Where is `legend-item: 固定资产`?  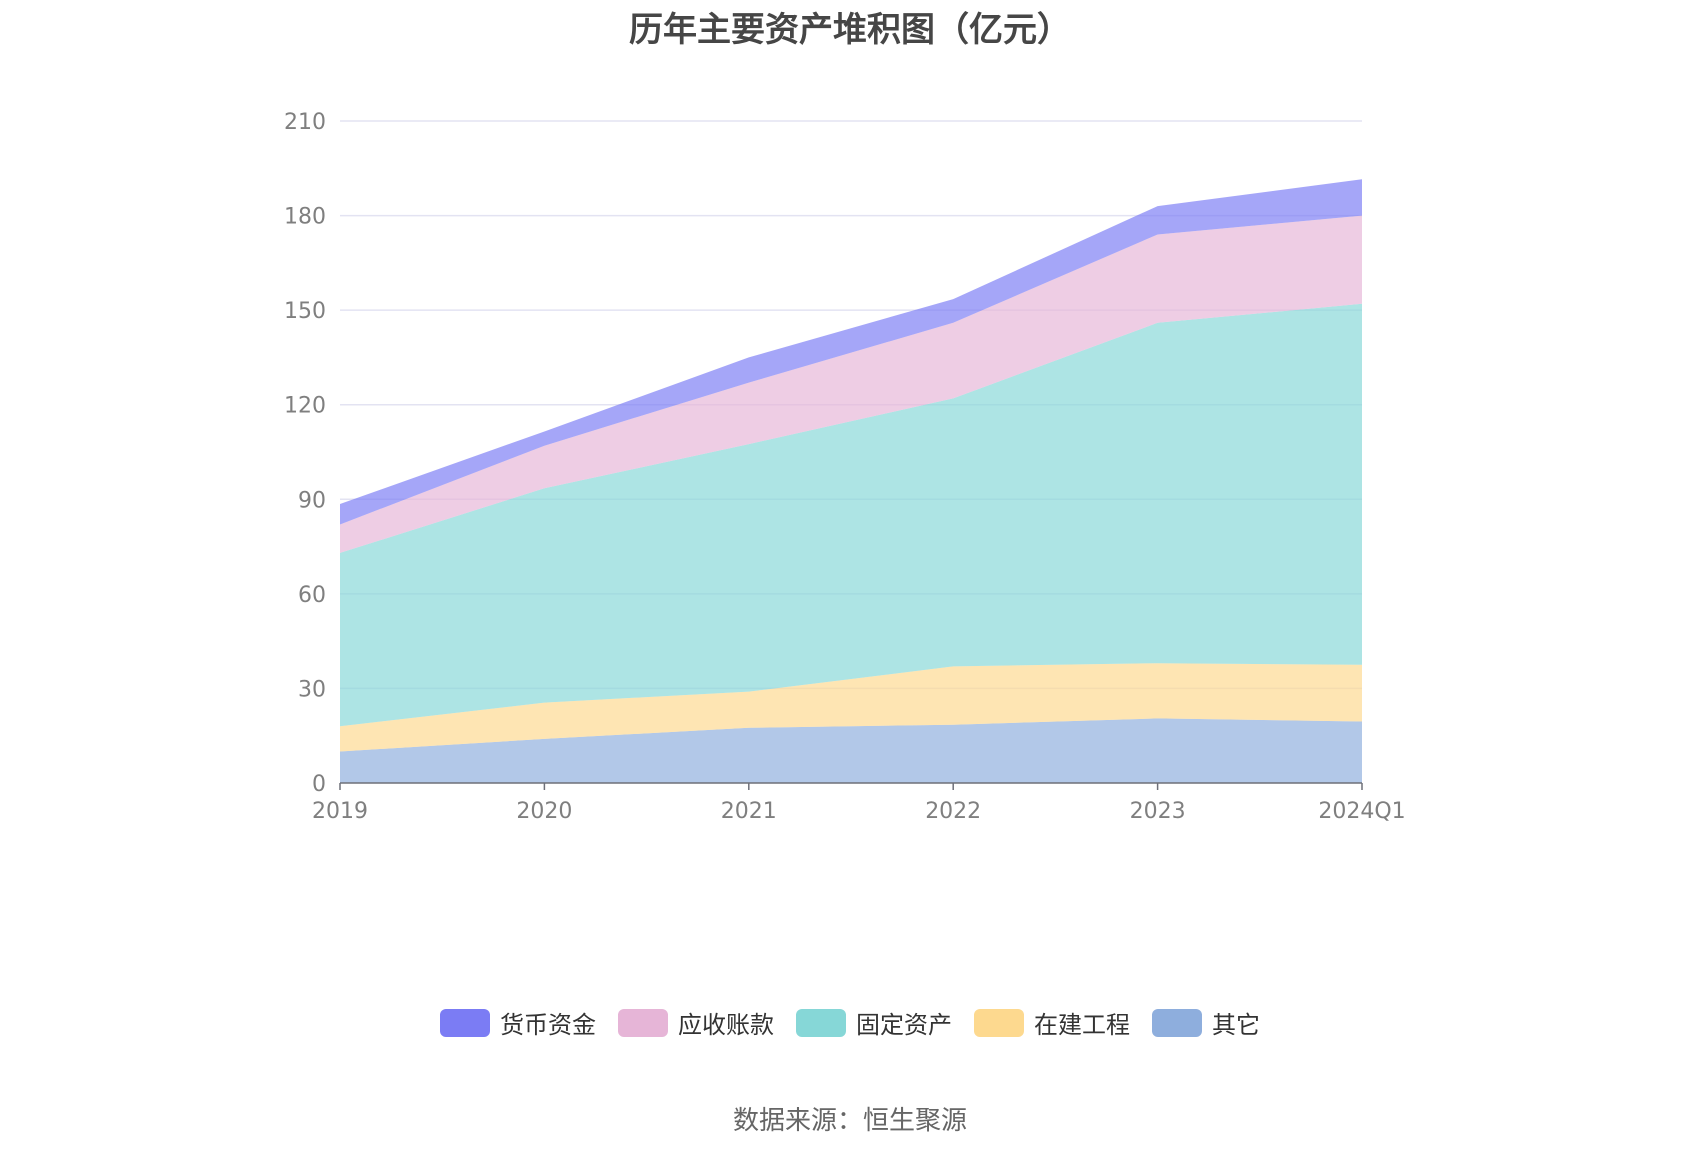
legend-item: 固定资产 is located at coordinates (874, 1022).